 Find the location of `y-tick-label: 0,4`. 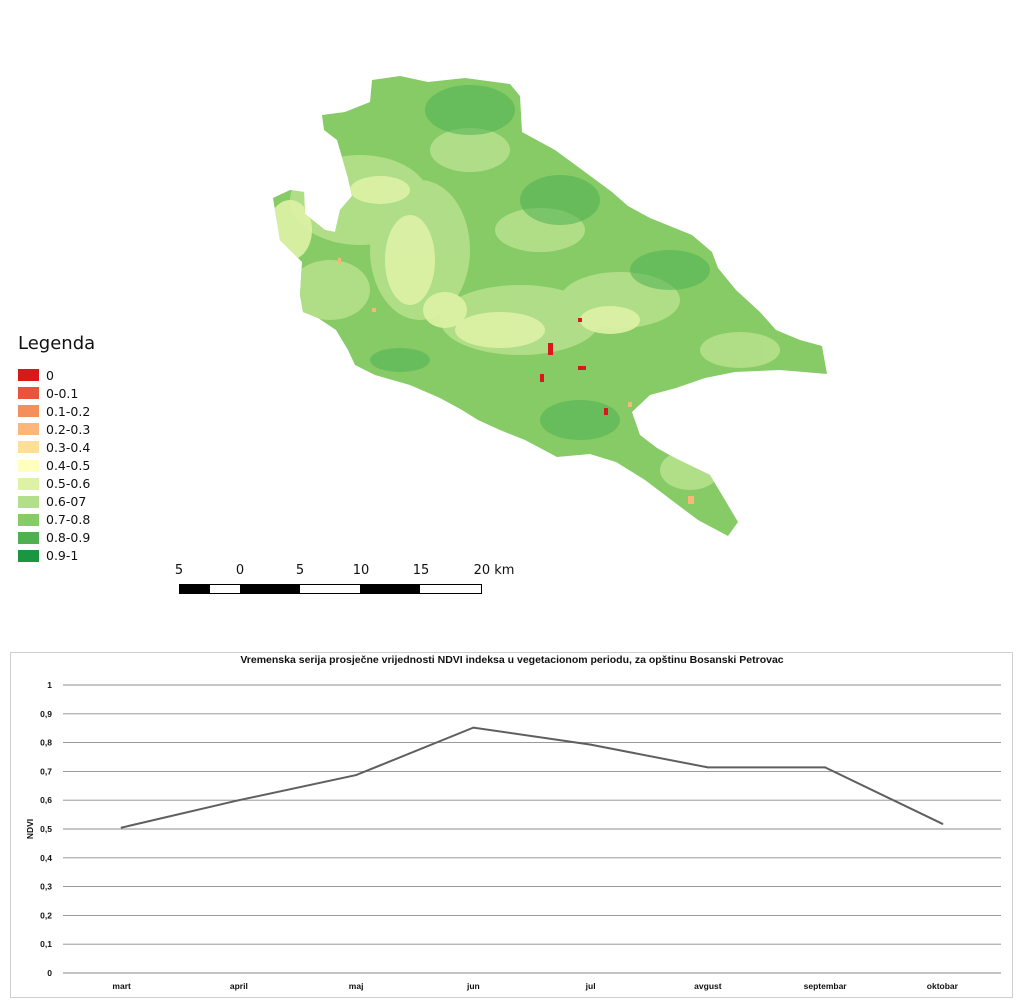

y-tick-label: 0,4 is located at coordinates (46, 858).